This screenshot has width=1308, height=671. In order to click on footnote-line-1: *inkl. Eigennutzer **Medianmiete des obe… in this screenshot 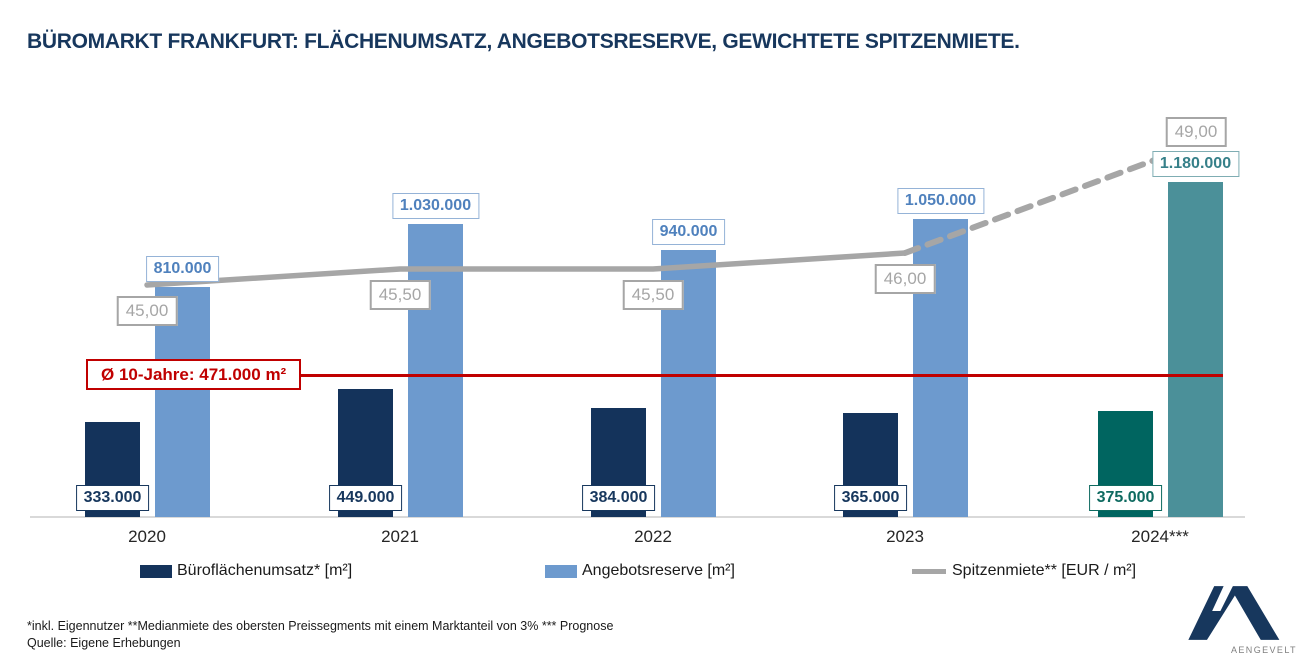, I will do `click(320, 626)`.